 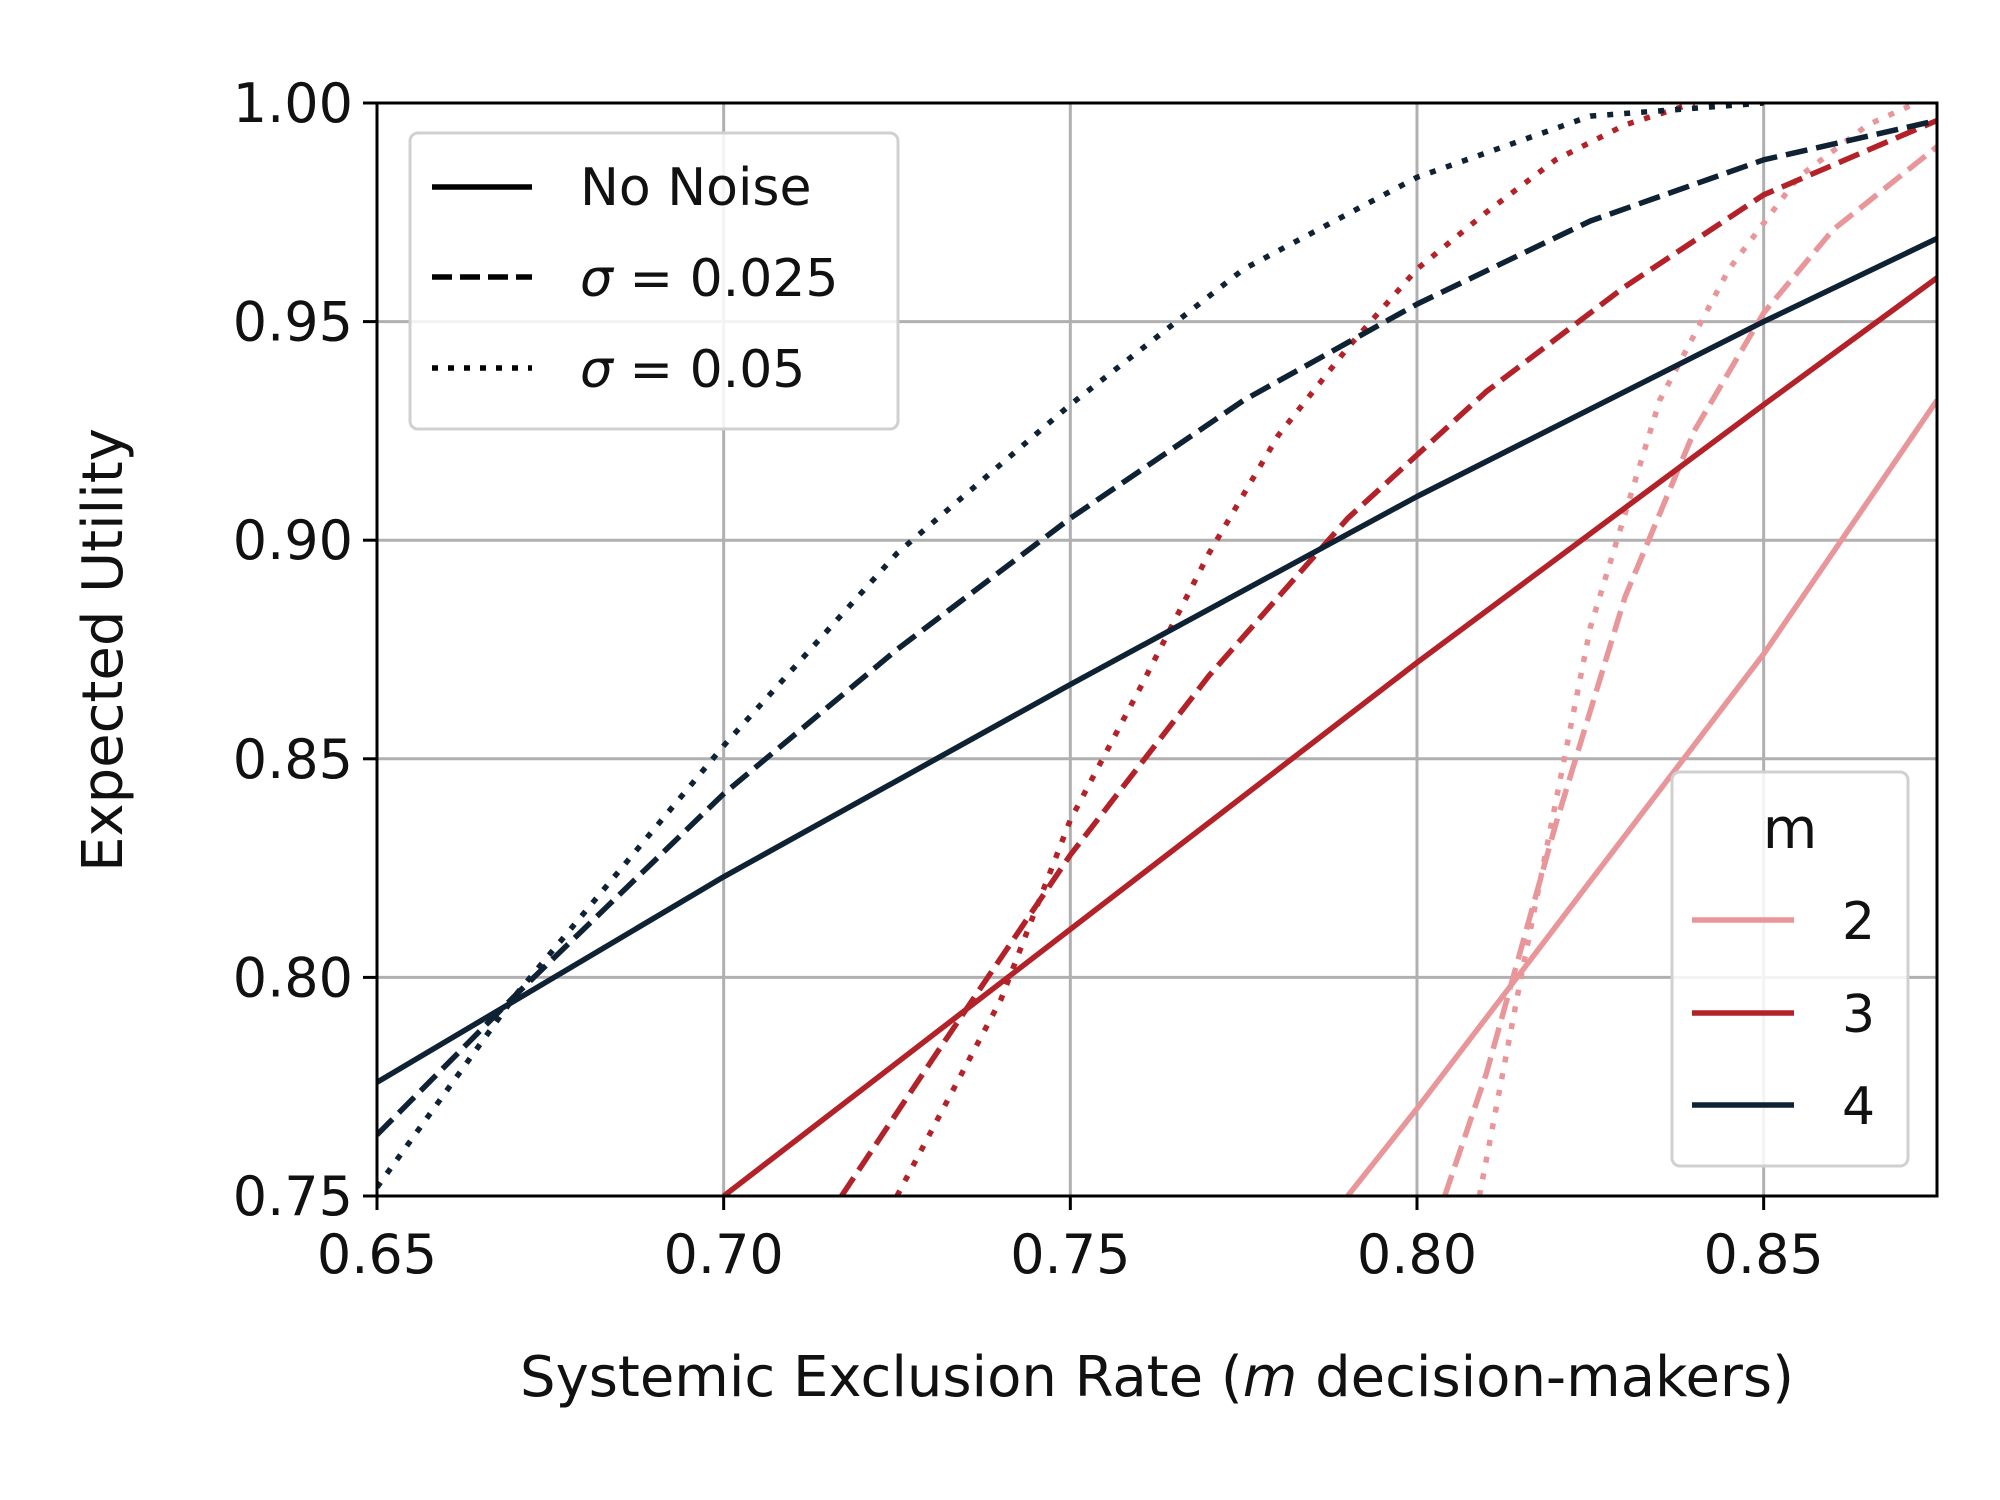 I want to click on x-tick-label: 0.65, so click(x=377, y=1254).